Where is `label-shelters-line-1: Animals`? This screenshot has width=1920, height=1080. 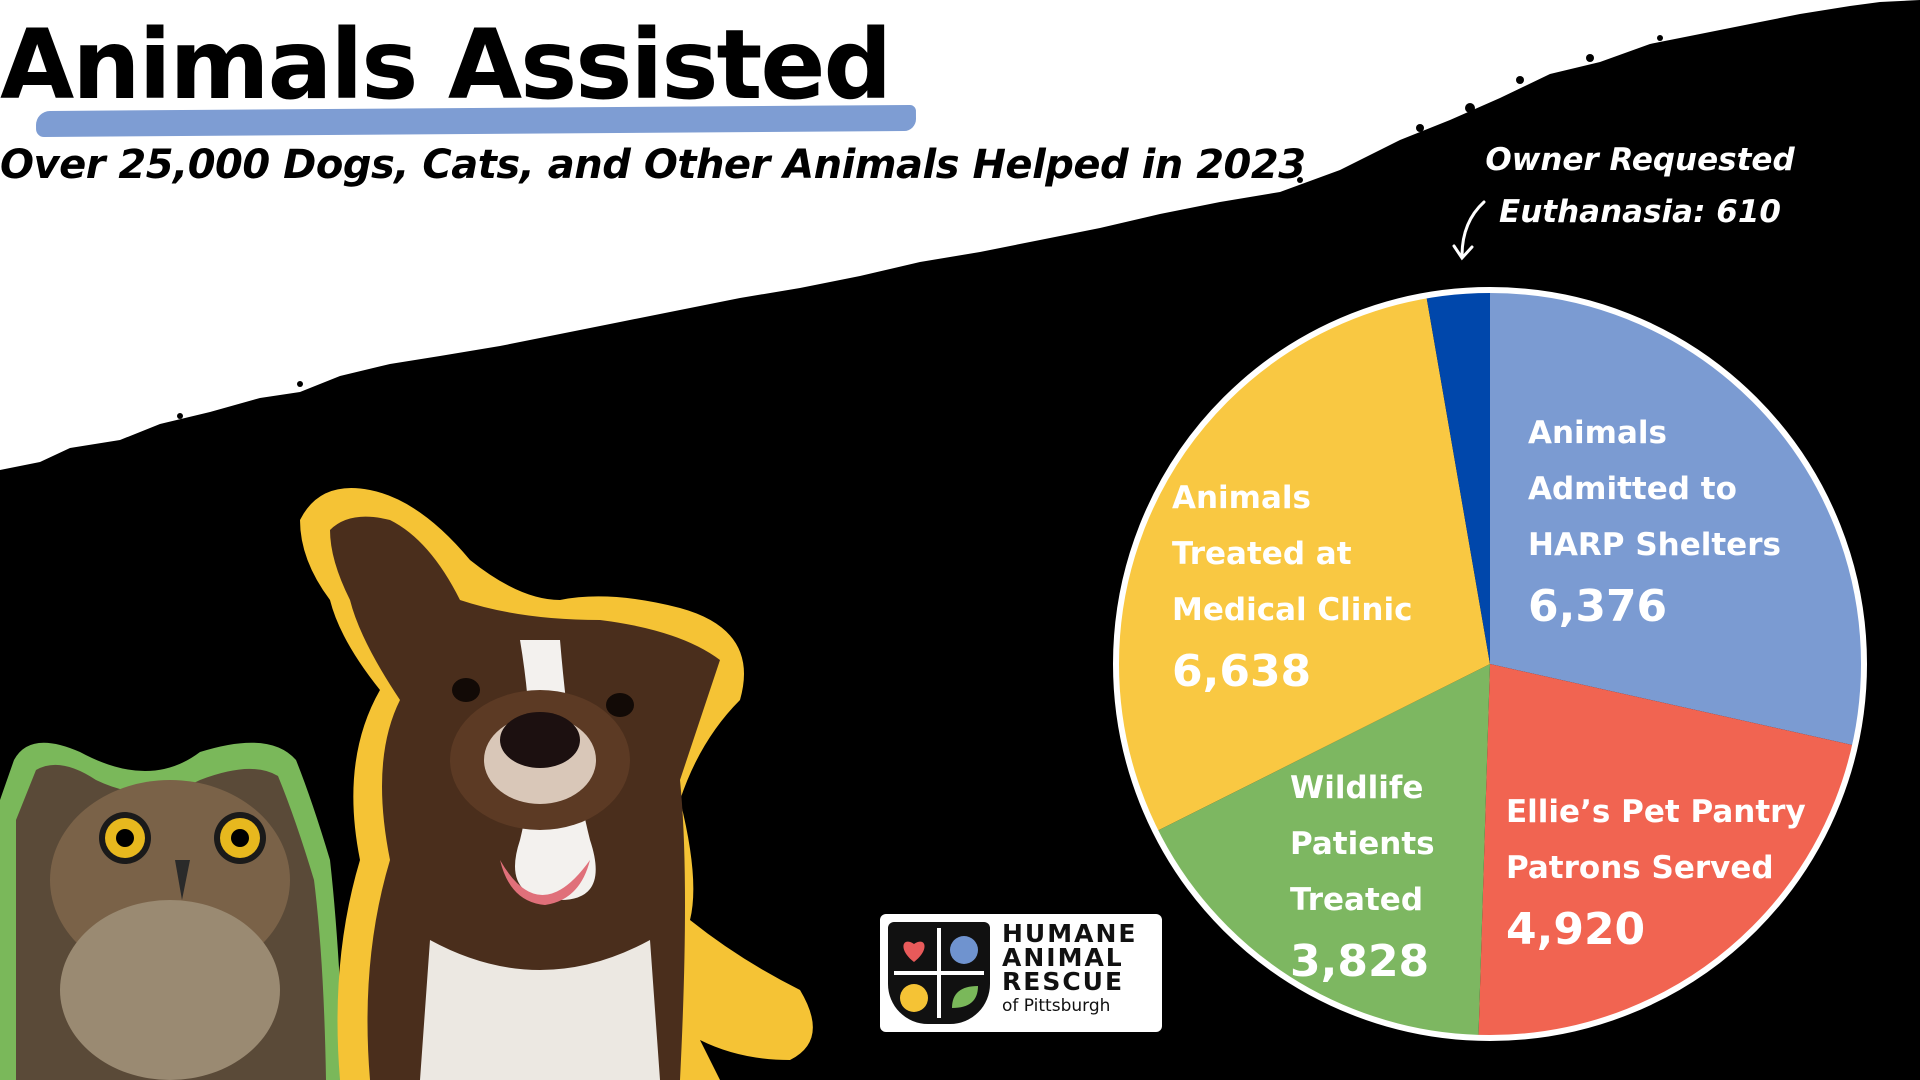 label-shelters-line-1: Animals is located at coordinates (1597, 433).